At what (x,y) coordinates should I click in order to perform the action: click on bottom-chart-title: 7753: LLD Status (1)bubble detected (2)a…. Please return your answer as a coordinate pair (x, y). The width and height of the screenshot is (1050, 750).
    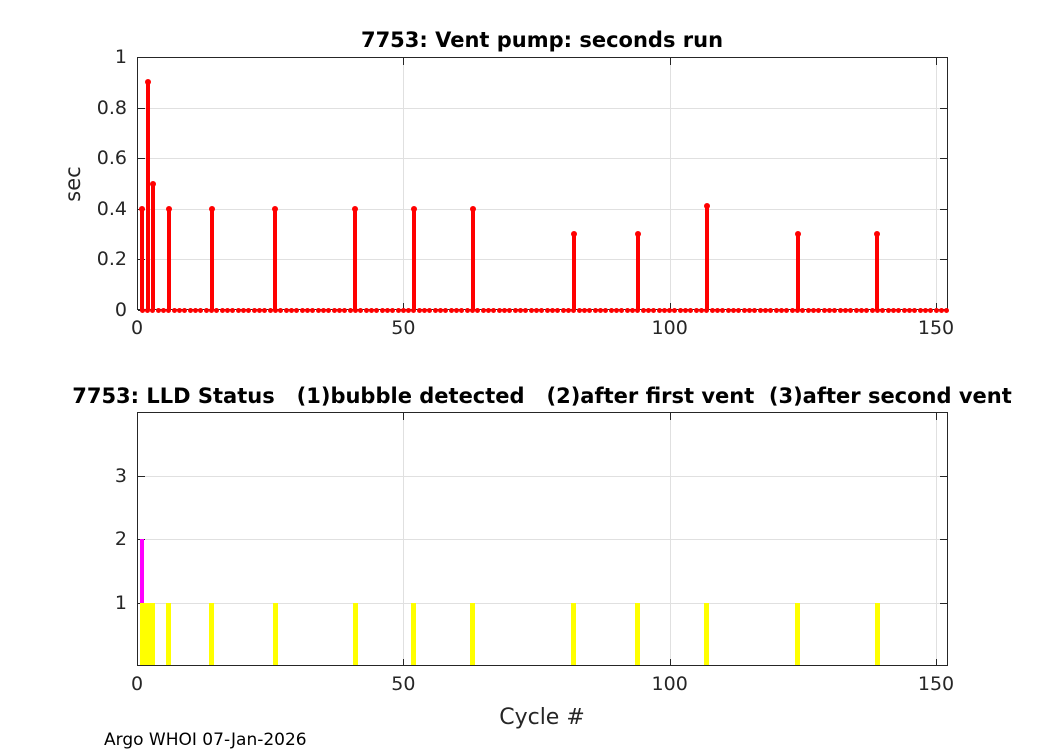
    Looking at the image, I should click on (542, 396).